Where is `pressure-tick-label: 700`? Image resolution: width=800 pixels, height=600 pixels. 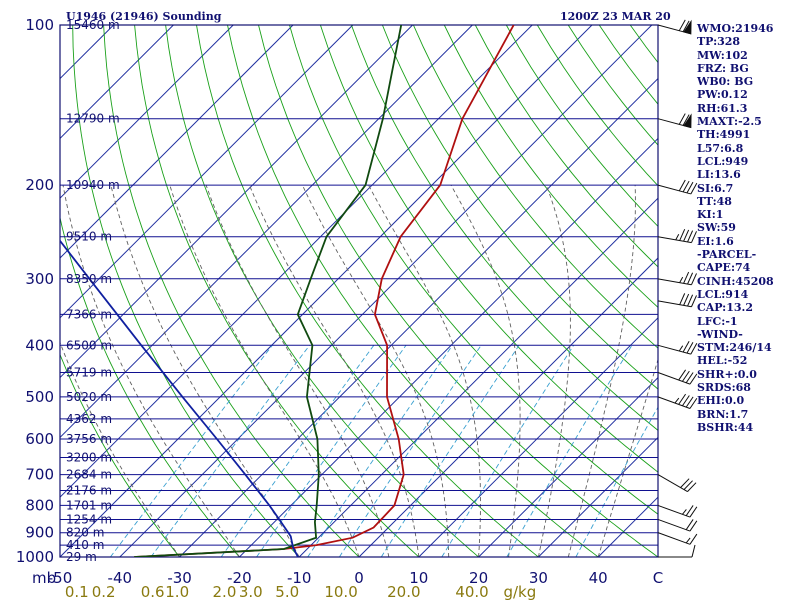 pressure-tick-label: 700 is located at coordinates (39, 475).